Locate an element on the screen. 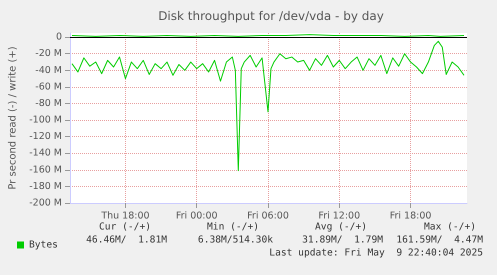 This screenshot has height=275, width=497. text: Avg (-/+) is located at coordinates (341, 227).